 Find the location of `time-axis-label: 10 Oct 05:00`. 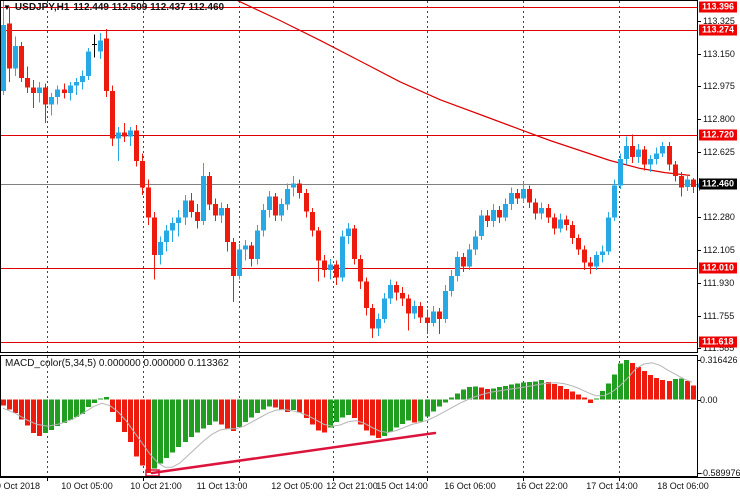

time-axis-label: 10 Oct 05:00 is located at coordinates (87, 486).